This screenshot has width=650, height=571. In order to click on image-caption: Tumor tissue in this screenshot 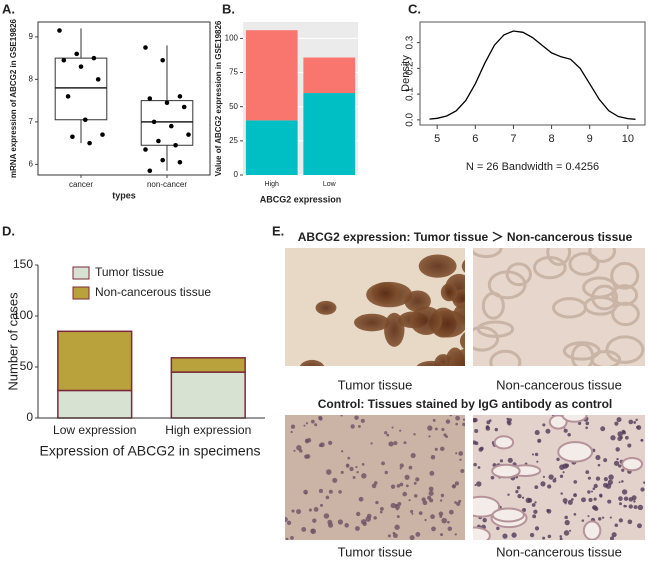, I will do `click(375, 551)`.